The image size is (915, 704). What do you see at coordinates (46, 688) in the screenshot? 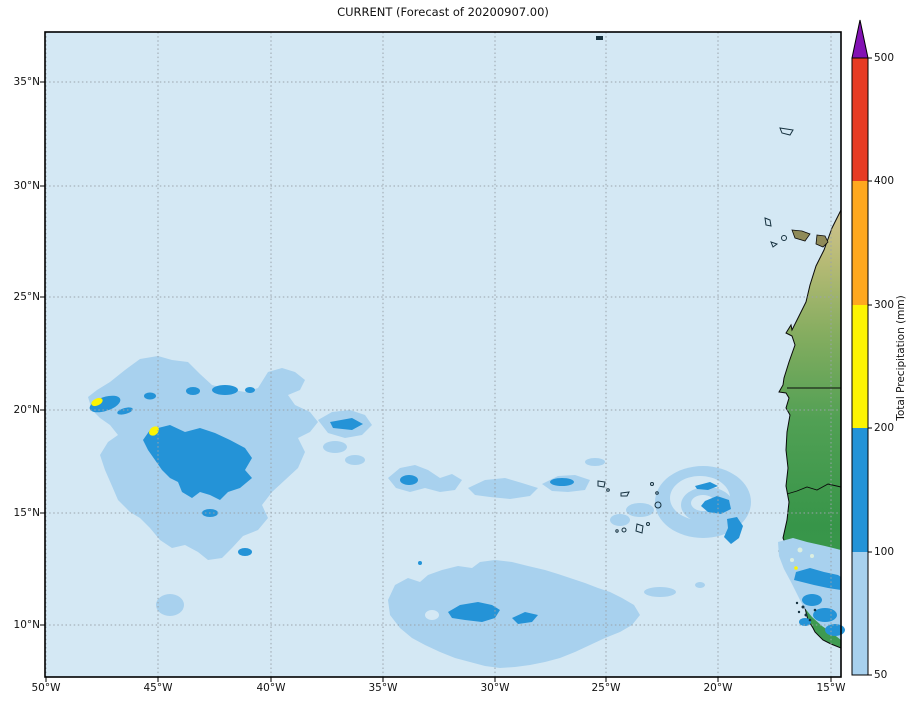
I see `x-tick-label: 50°W` at bounding box center [46, 688].